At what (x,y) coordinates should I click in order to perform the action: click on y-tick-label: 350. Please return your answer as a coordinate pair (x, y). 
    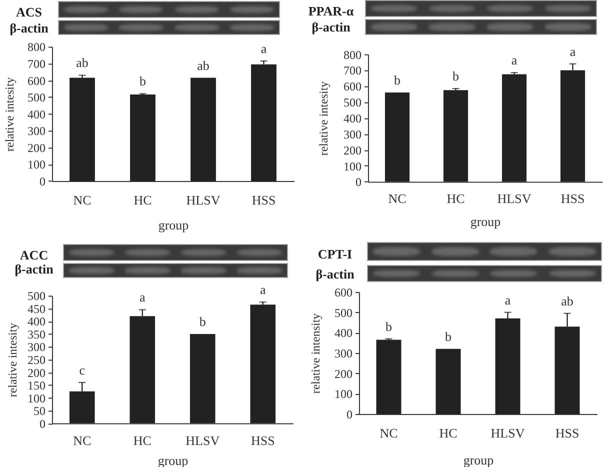
    Looking at the image, I should click on (37, 334).